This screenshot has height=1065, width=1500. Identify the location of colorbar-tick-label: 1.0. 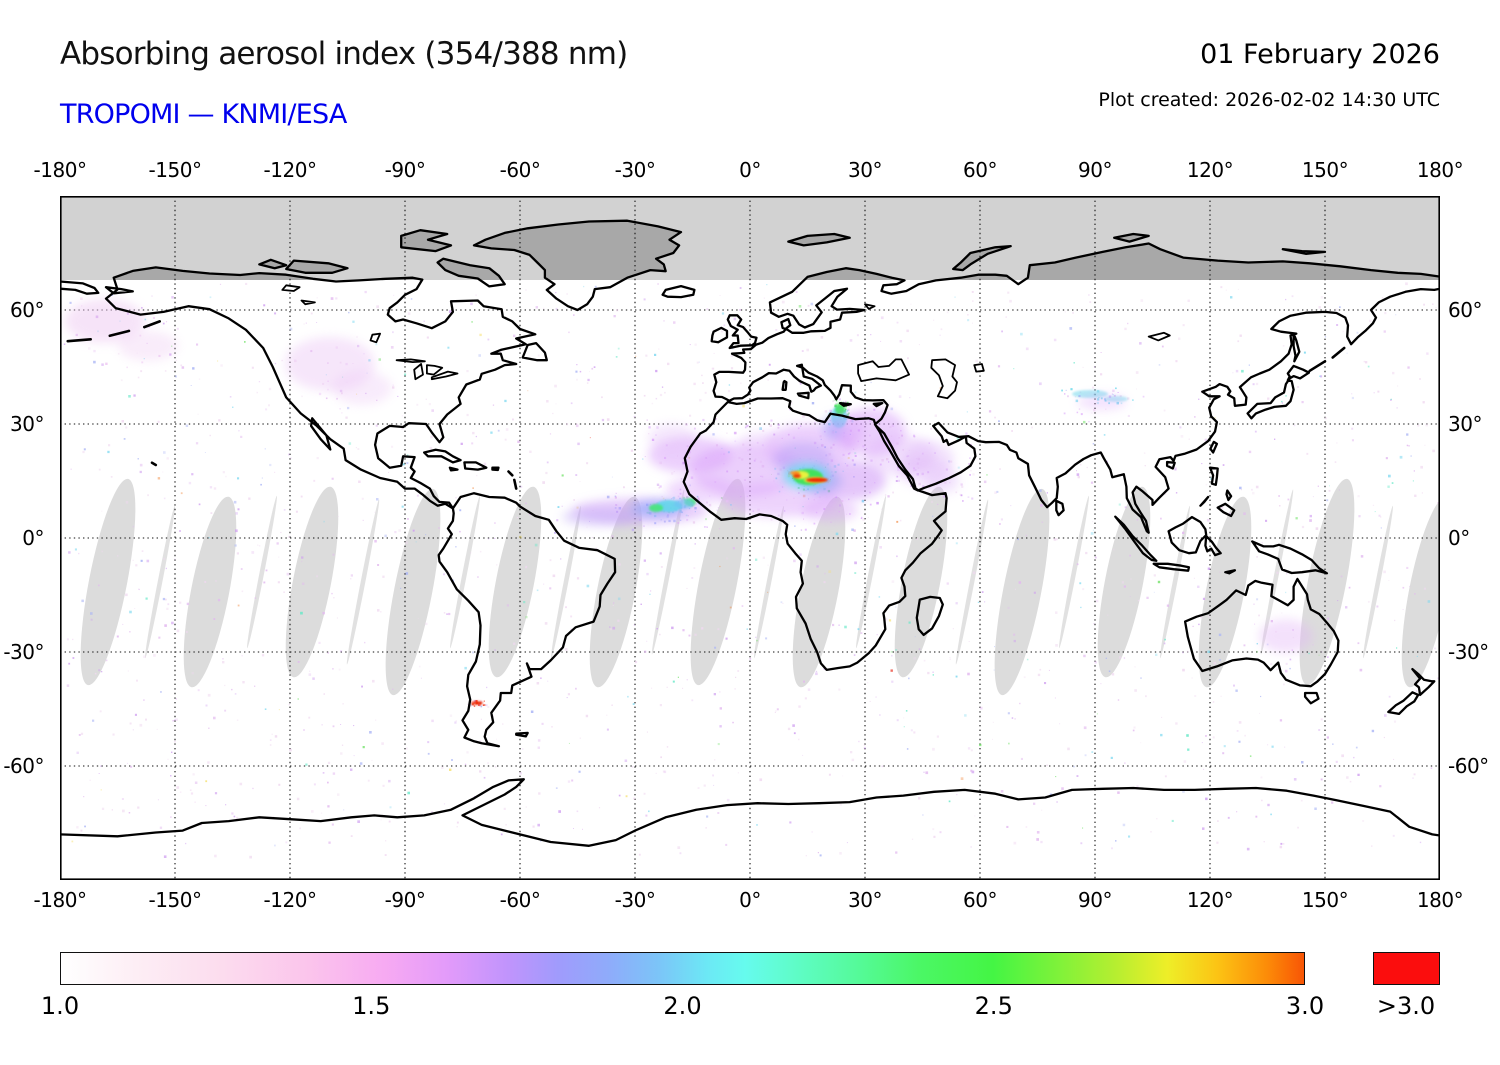
(60, 1006).